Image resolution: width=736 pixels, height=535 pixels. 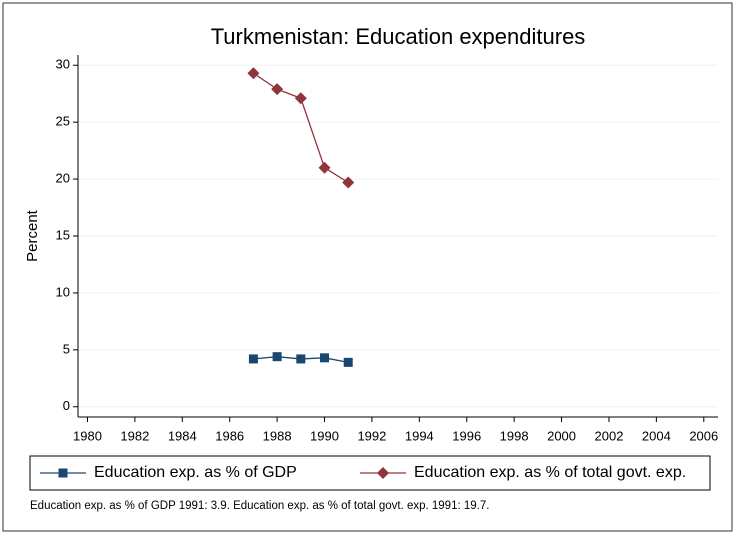 What do you see at coordinates (703, 435) in the screenshot?
I see `x-tick-label: 2006` at bounding box center [703, 435].